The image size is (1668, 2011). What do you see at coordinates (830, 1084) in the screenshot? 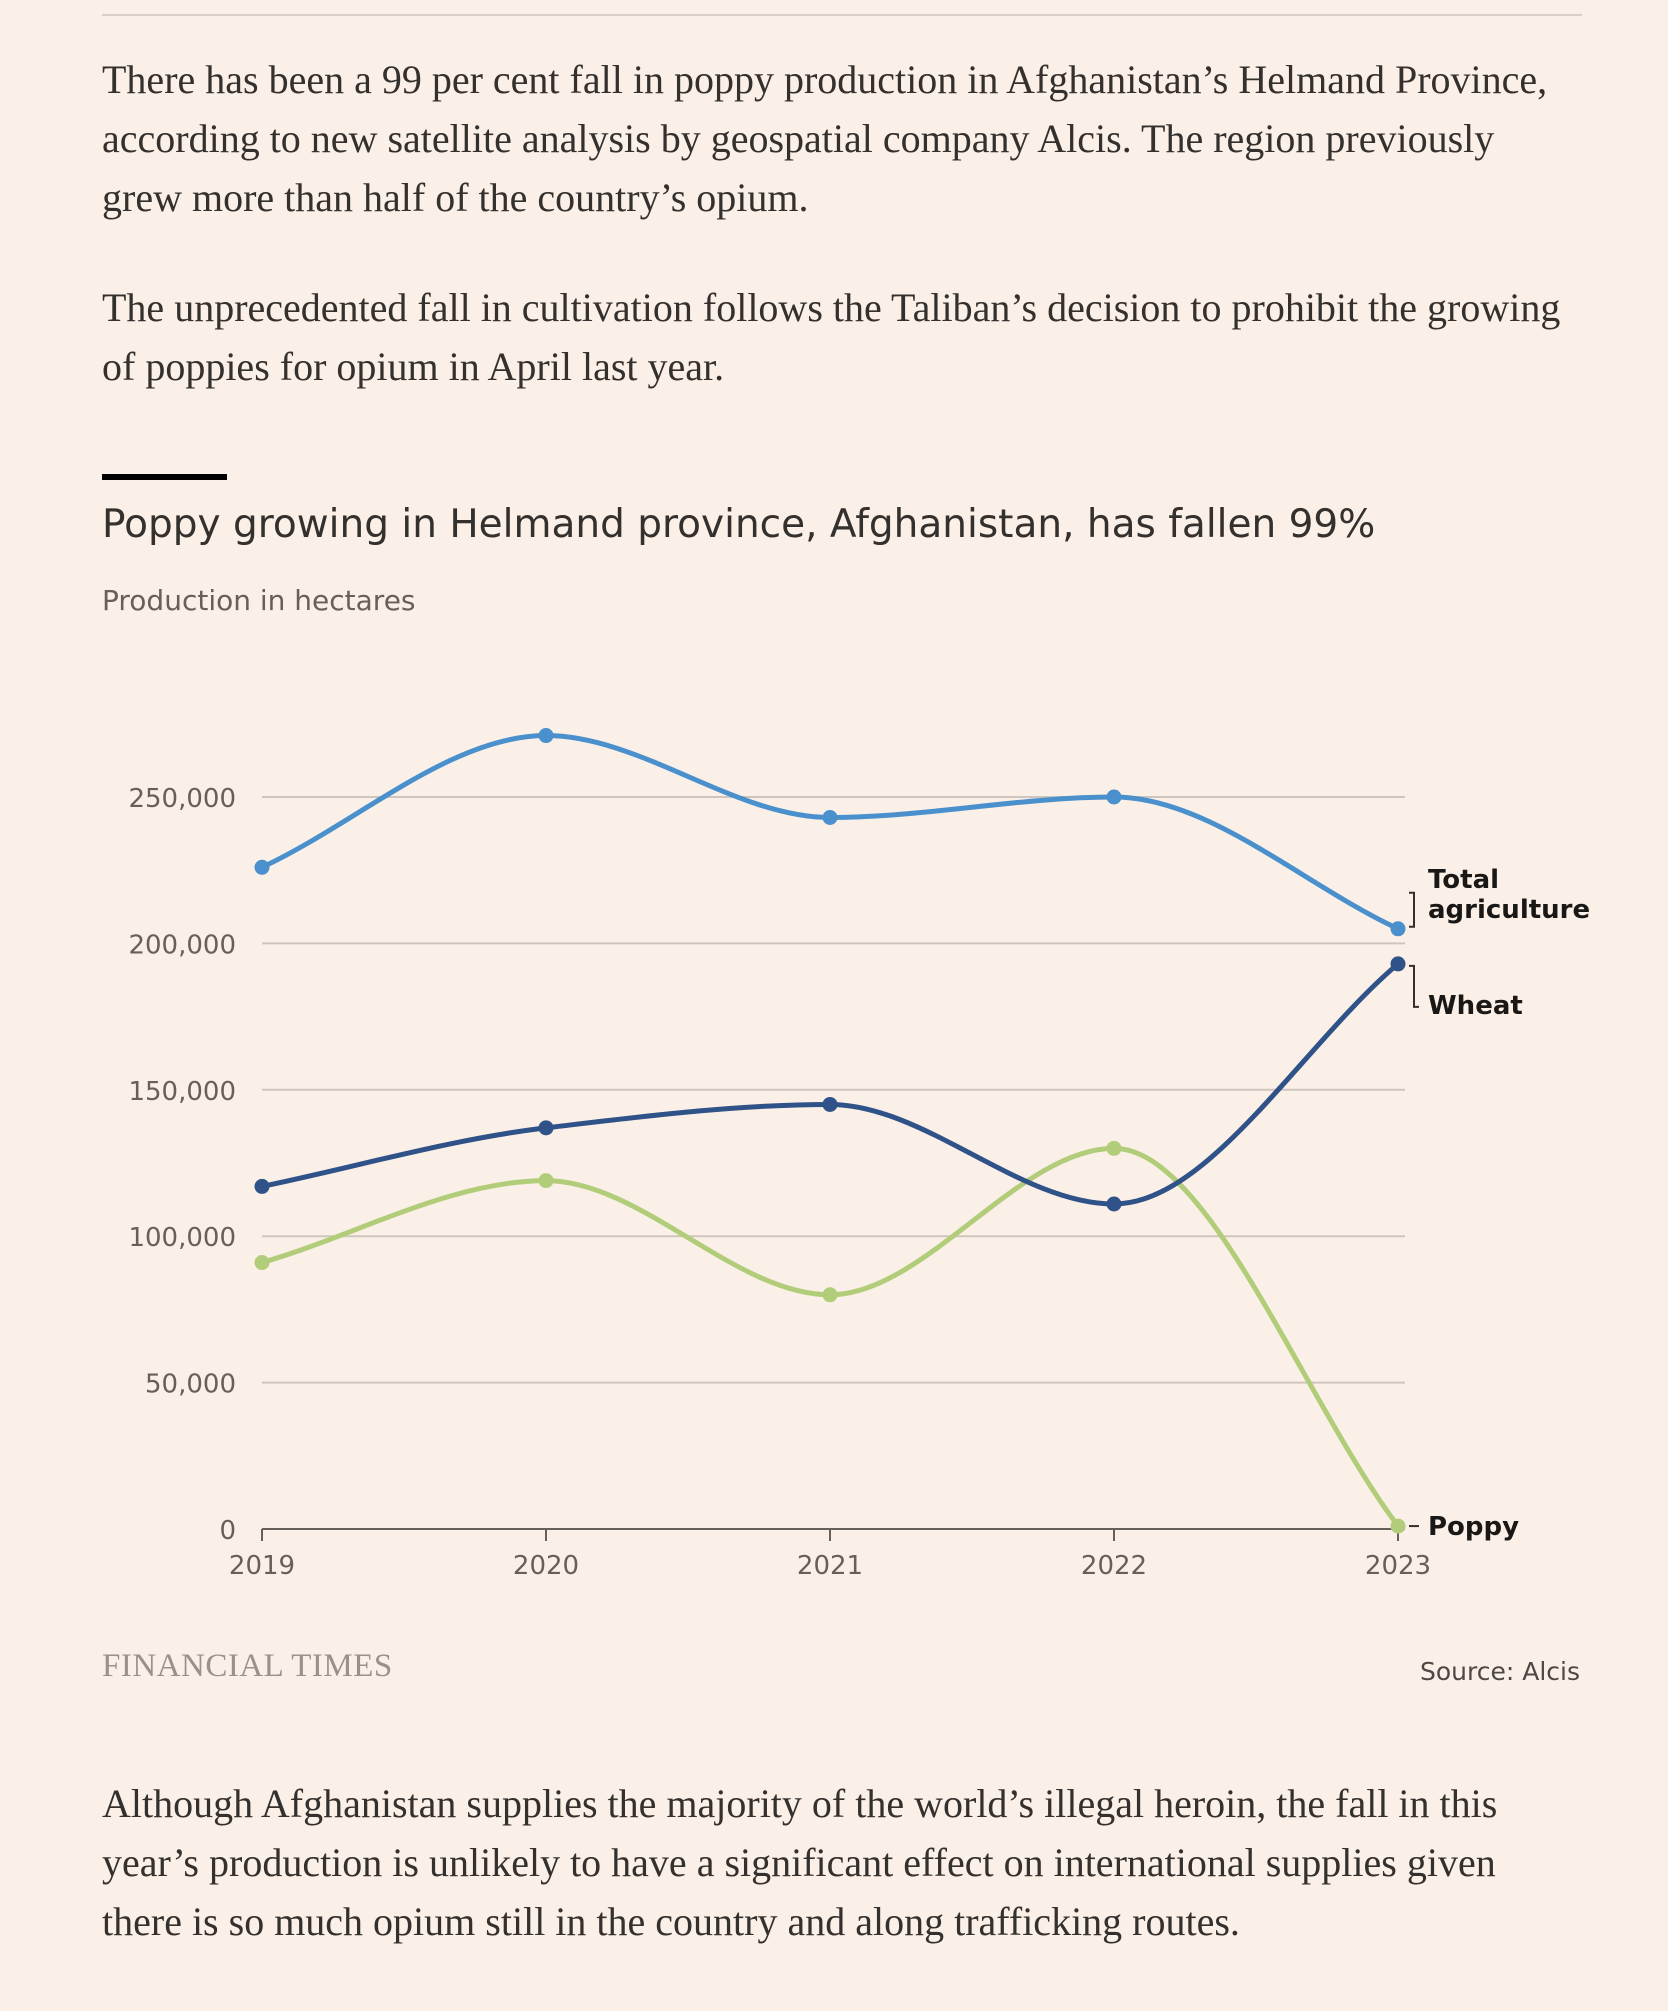
I see `series-line-wheat` at bounding box center [830, 1084].